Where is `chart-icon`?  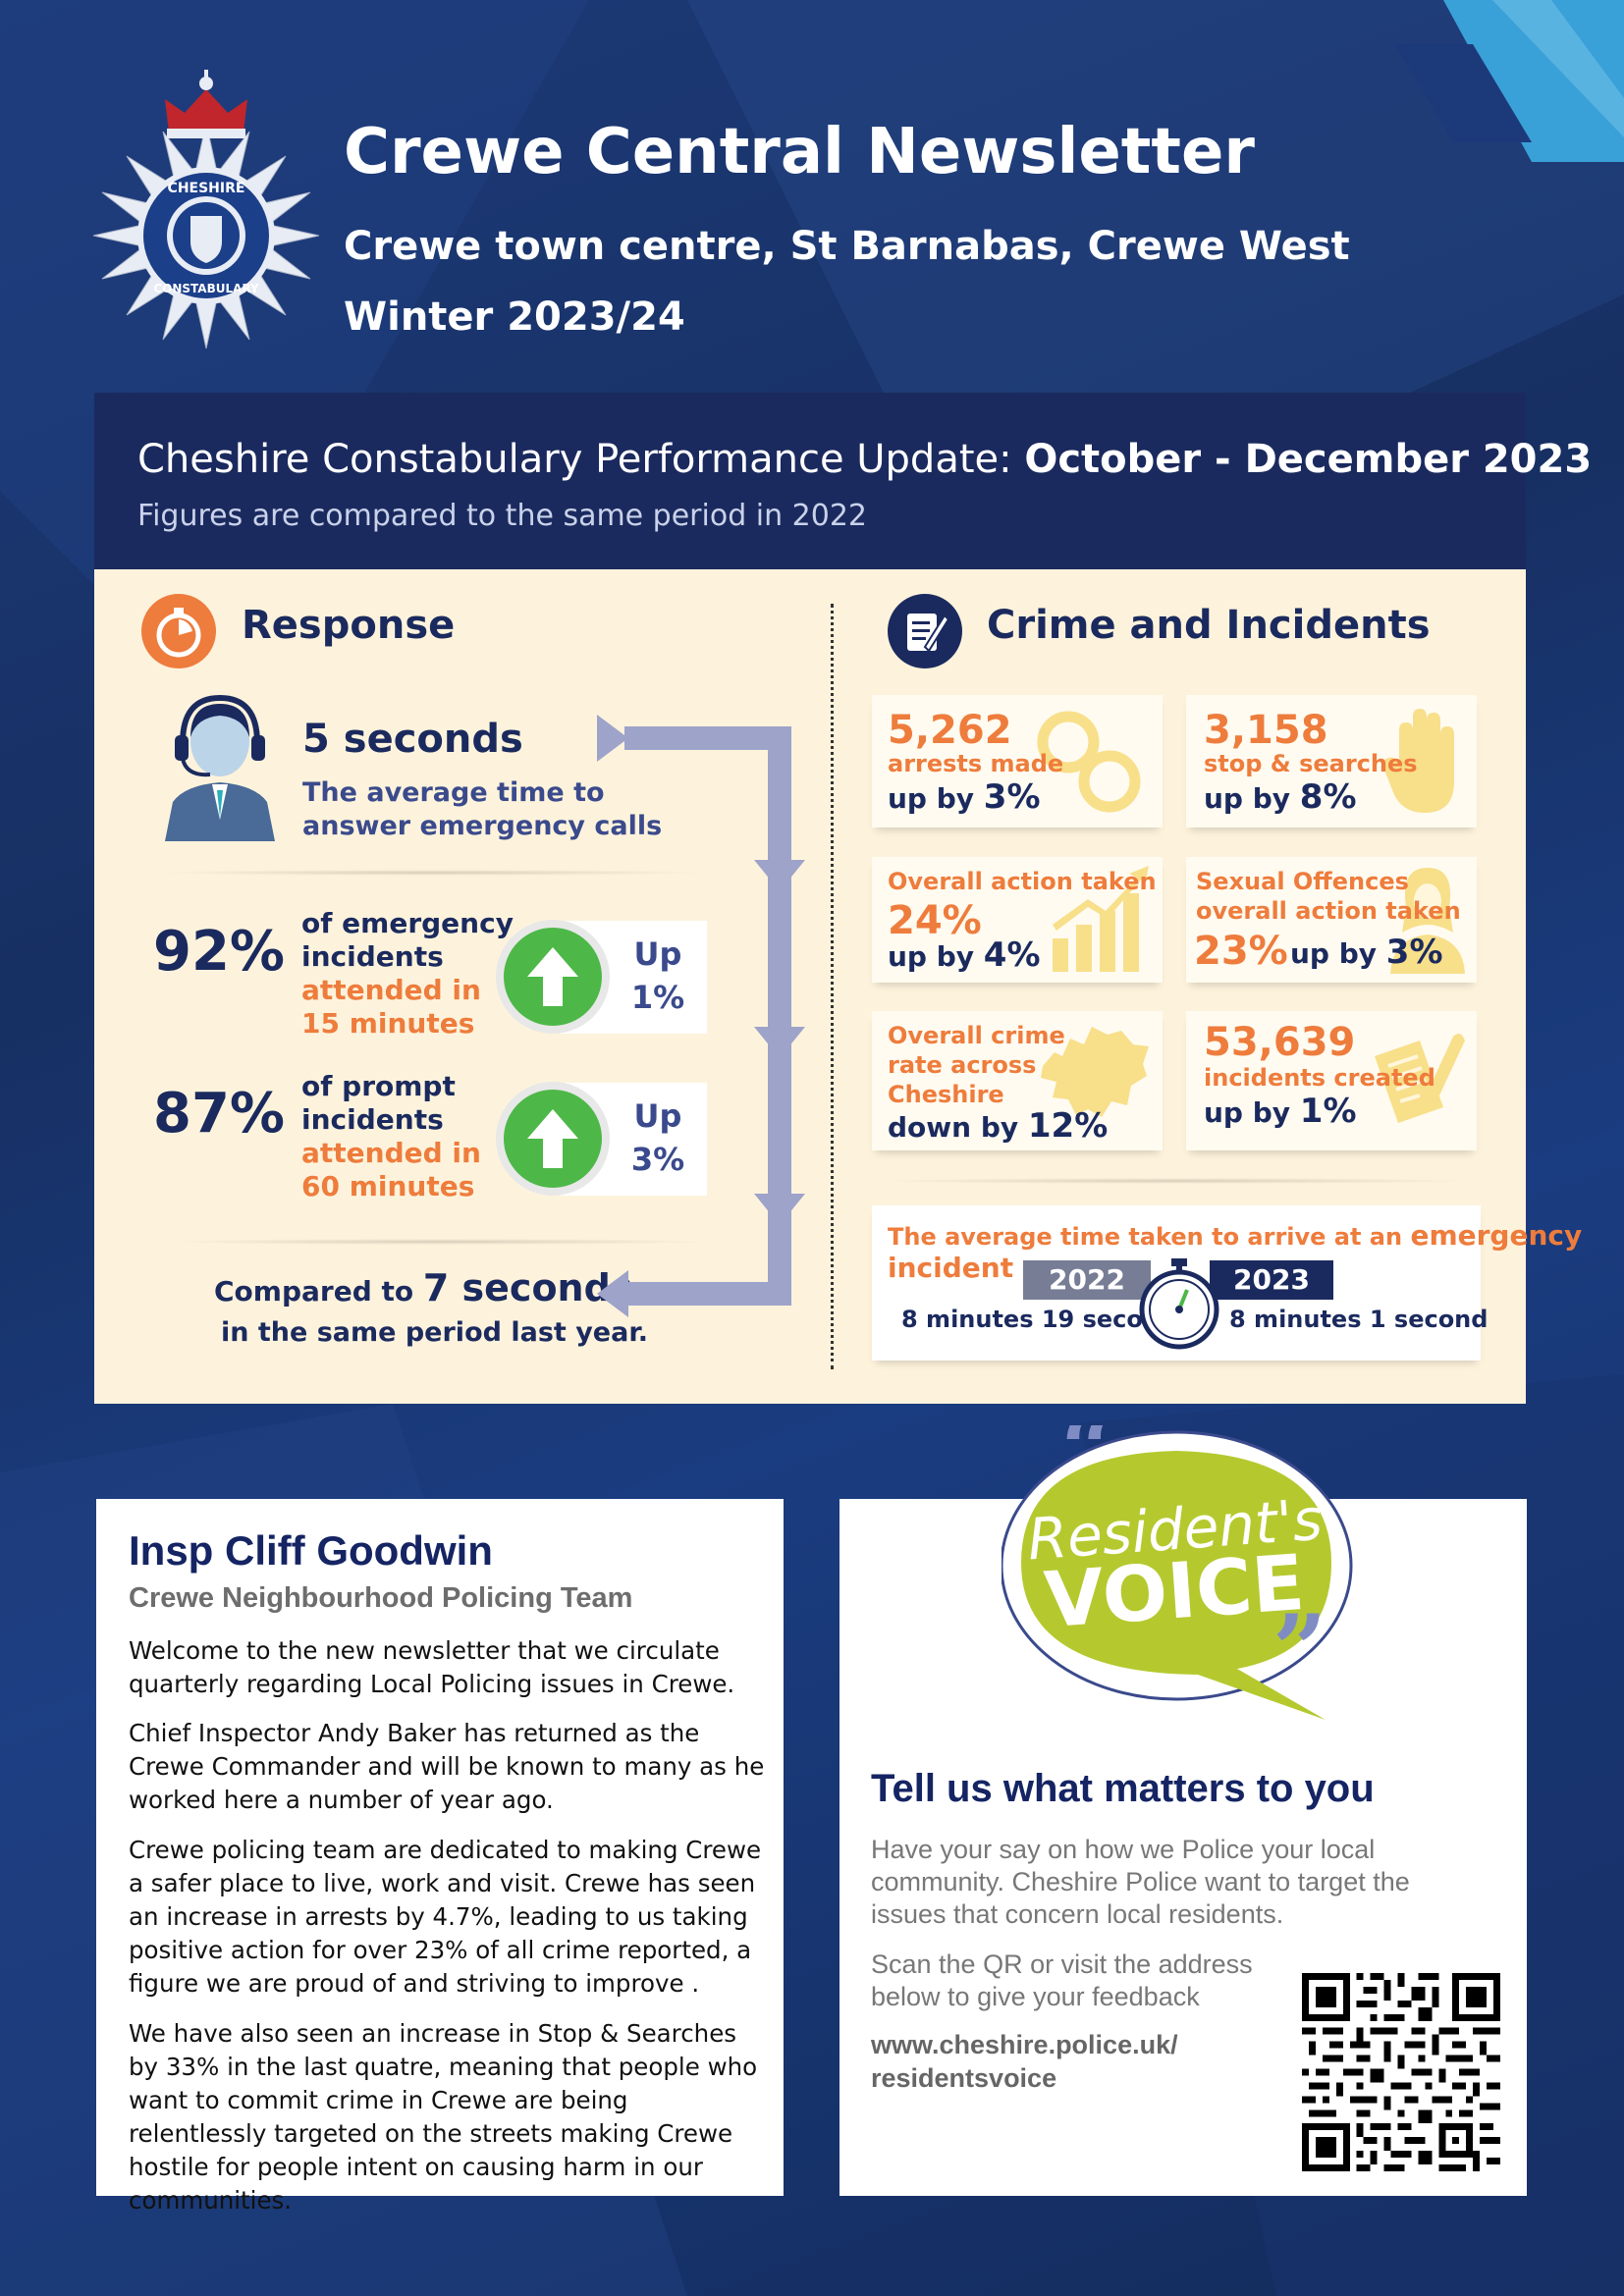
chart-icon is located at coordinates (1101, 919).